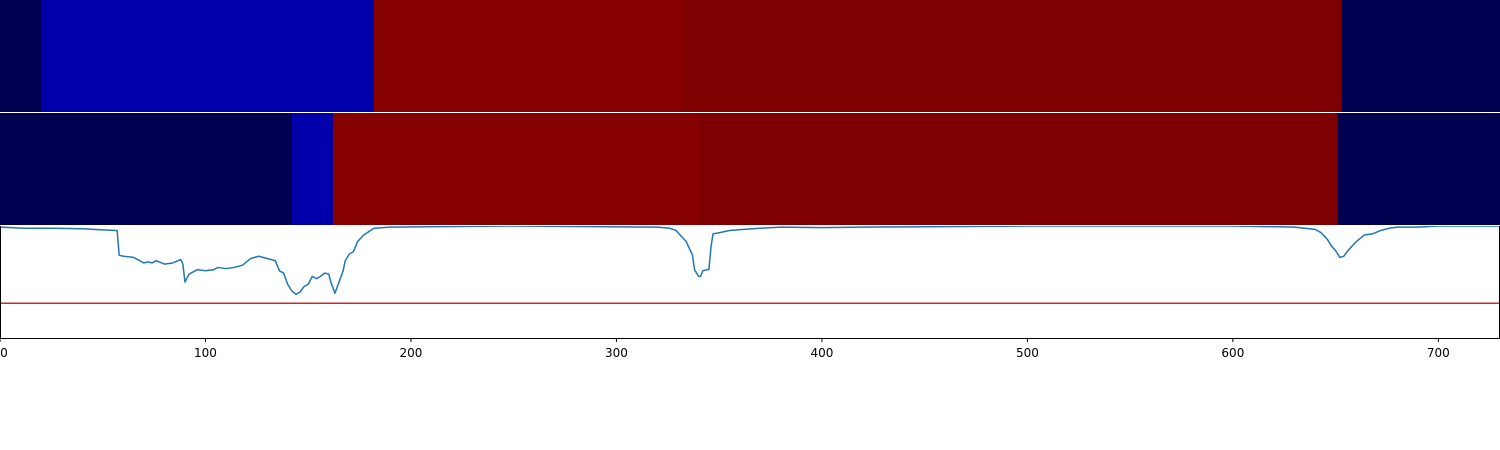 Image resolution: width=1500 pixels, height=450 pixels. I want to click on x-tick-label-500: 500, so click(1027, 353).